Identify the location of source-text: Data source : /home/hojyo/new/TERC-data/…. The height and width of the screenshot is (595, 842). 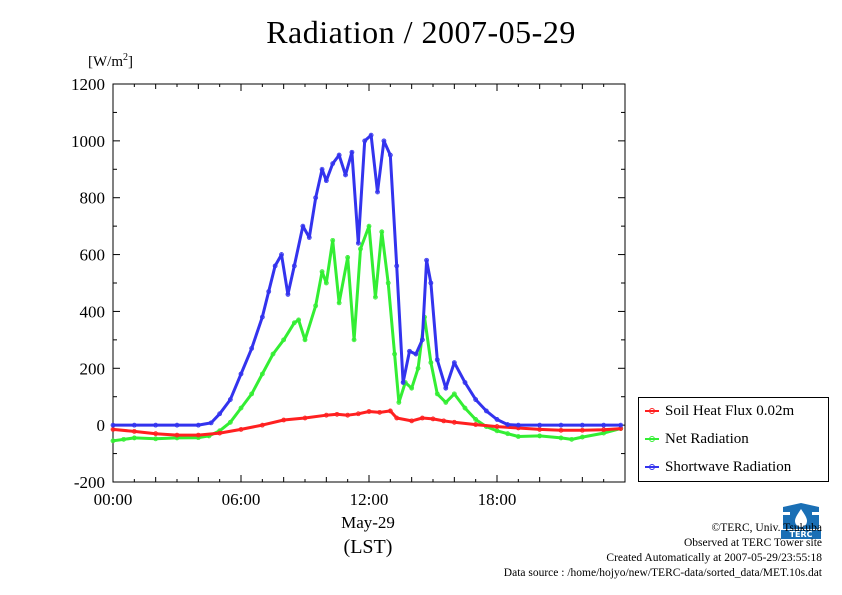
(662, 573).